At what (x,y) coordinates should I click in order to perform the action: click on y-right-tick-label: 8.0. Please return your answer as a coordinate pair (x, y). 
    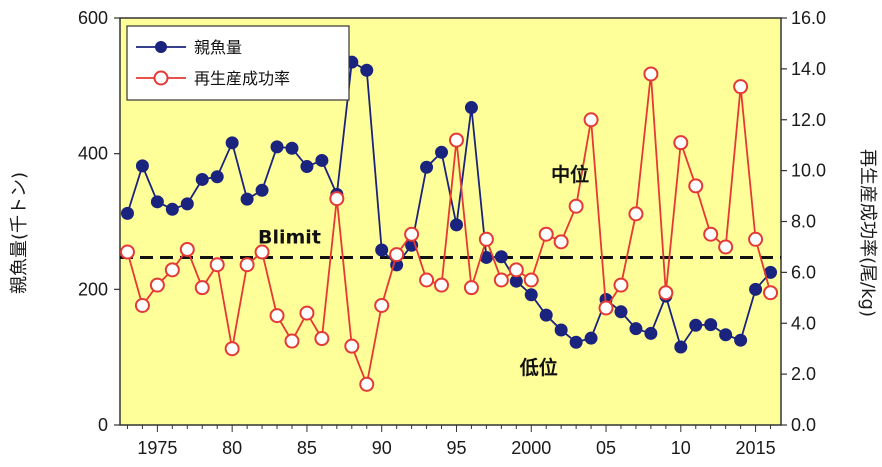
    Looking at the image, I should click on (803, 222).